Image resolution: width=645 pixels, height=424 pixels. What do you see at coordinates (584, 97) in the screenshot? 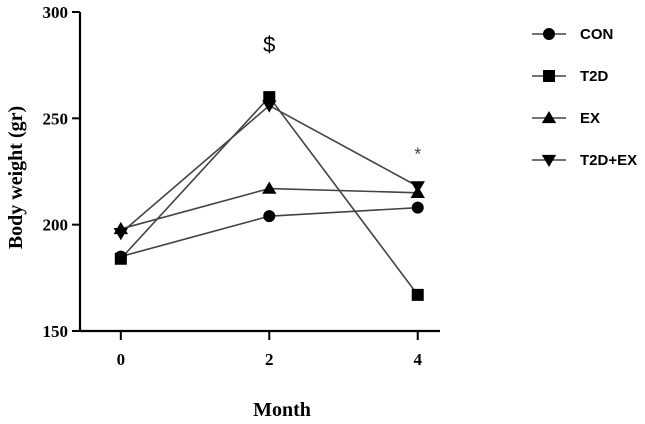
I see `legend: CON T2D EX T2D+EX` at bounding box center [584, 97].